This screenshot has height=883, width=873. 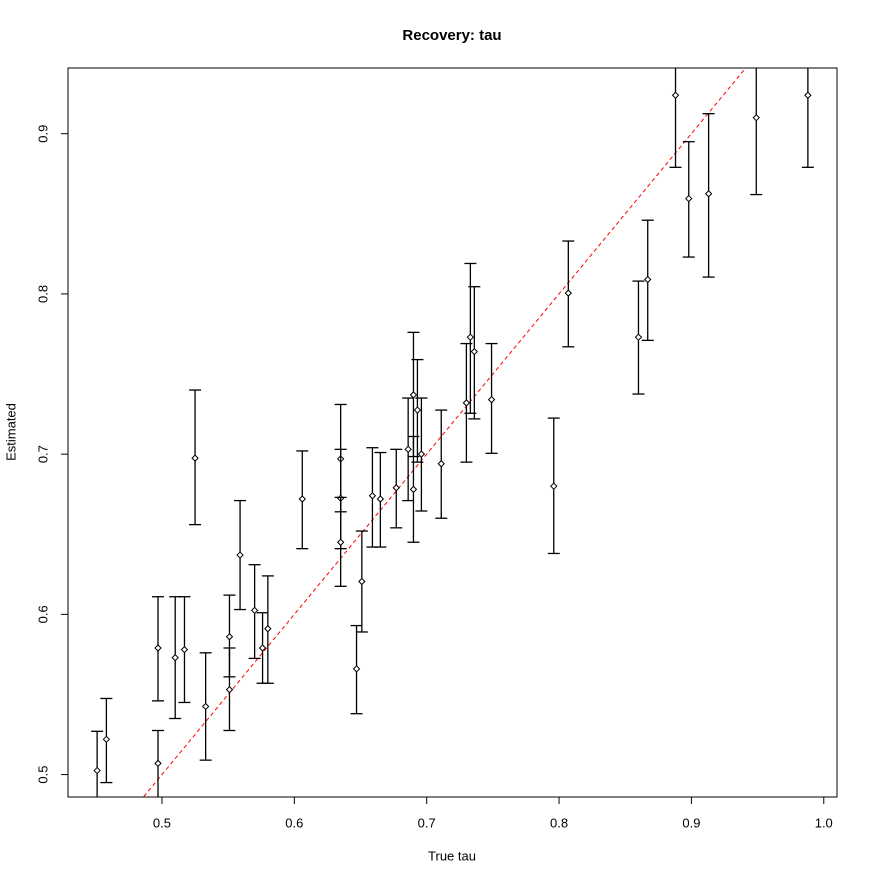 What do you see at coordinates (42, 454) in the screenshot?
I see `y-tick-label: 0.7` at bounding box center [42, 454].